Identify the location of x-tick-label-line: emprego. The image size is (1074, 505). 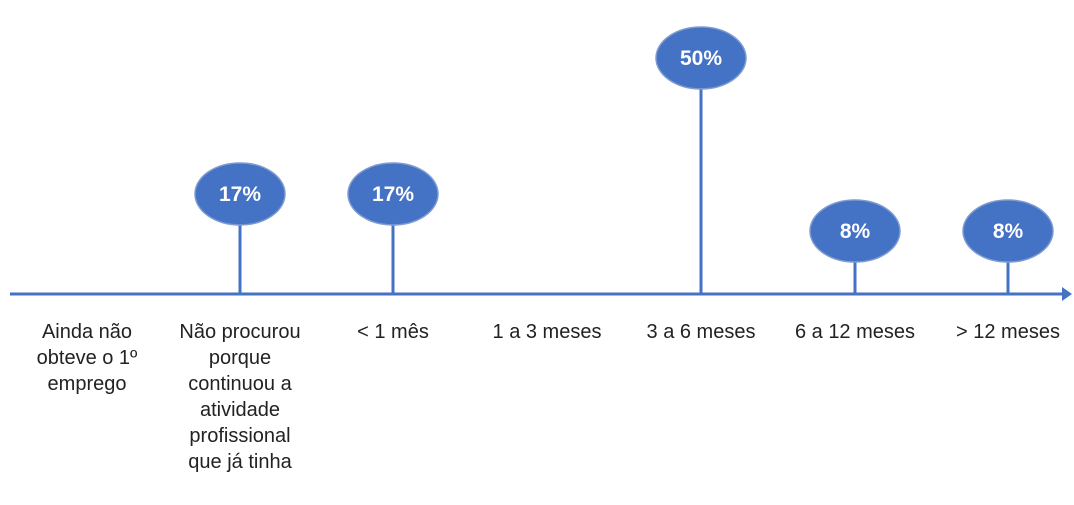
(87, 384).